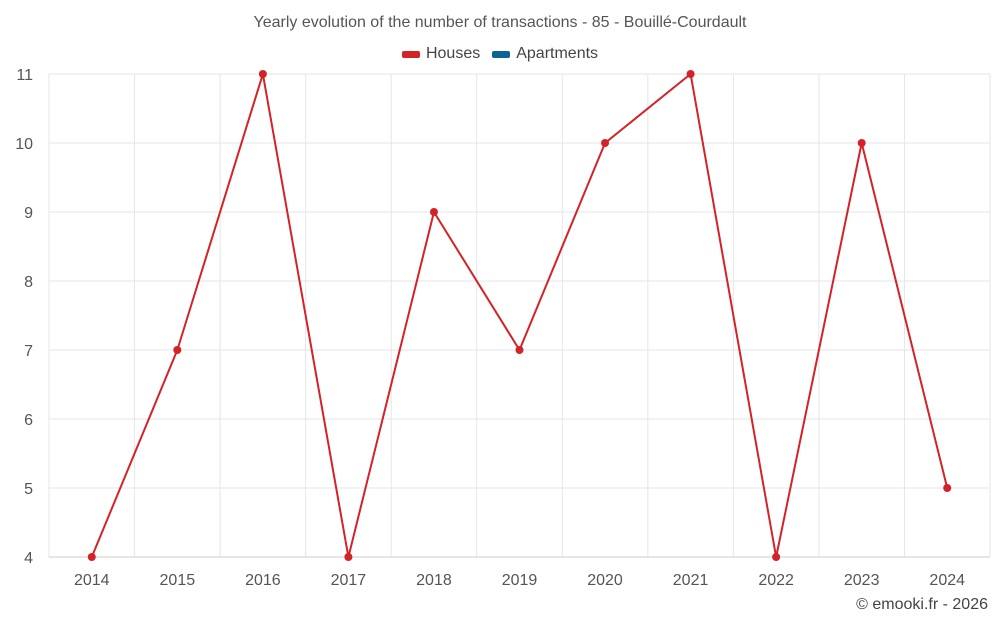 The image size is (1000, 625). I want to click on y-tick-label: 5, so click(28, 489).